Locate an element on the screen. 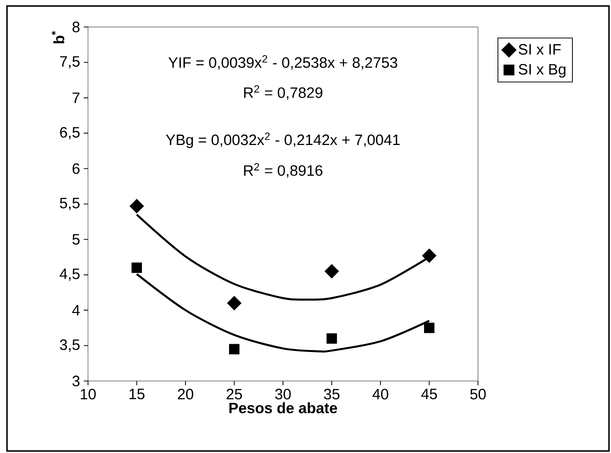  y-tick-label: 6,5 is located at coordinates (70, 133).